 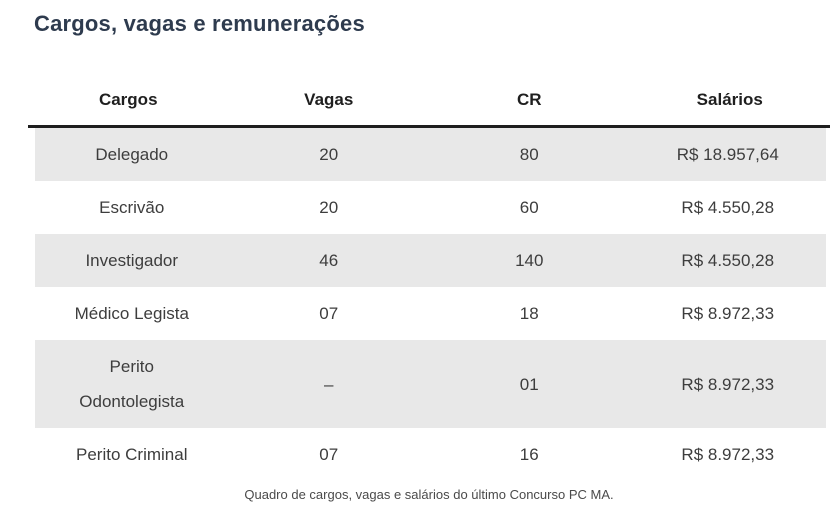 What do you see at coordinates (429, 313) in the screenshot?
I see `table-row: Médico Legista 07 18 R$ 8.972,33` at bounding box center [429, 313].